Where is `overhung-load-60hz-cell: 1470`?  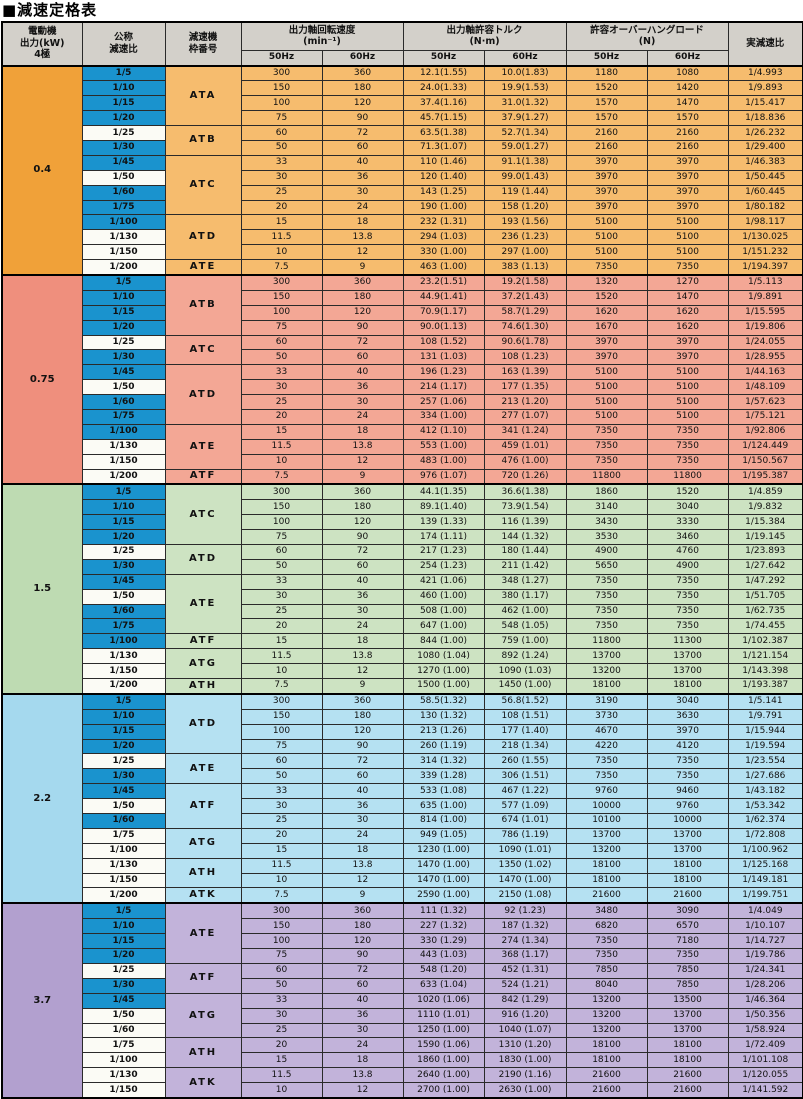
overhung-load-60hz-cell: 1470 is located at coordinates (687, 297).